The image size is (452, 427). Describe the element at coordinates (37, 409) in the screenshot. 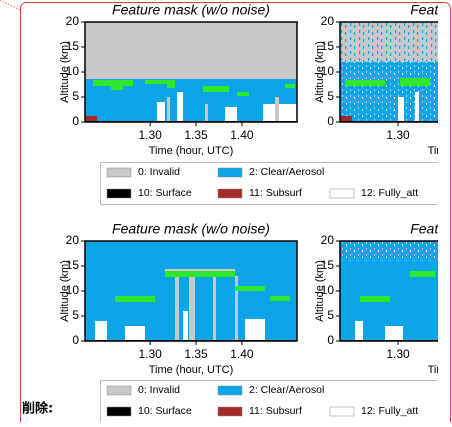

I see `deletion-label: 削除:` at that location.